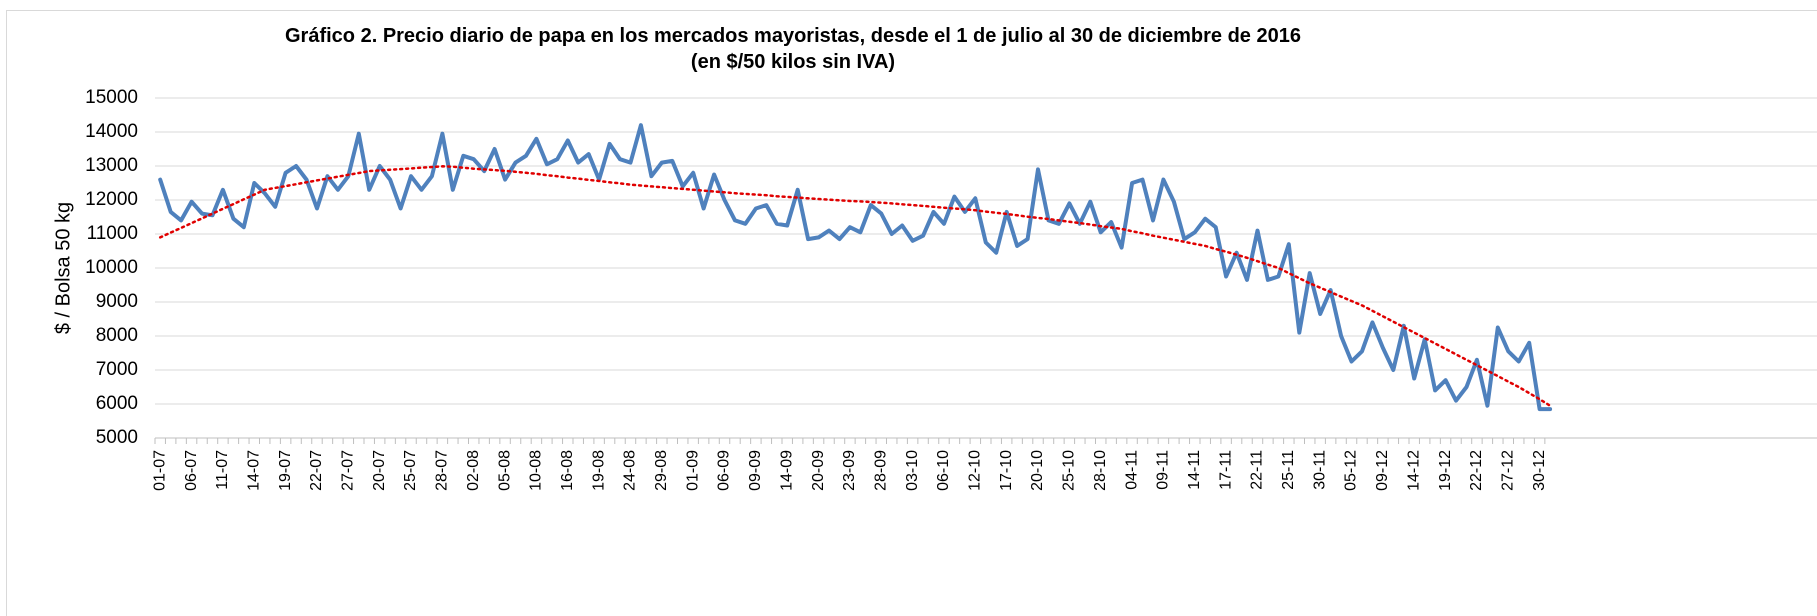 The image size is (1817, 616). What do you see at coordinates (724, 470) in the screenshot?
I see `x-tick-label: 06-09` at bounding box center [724, 470].